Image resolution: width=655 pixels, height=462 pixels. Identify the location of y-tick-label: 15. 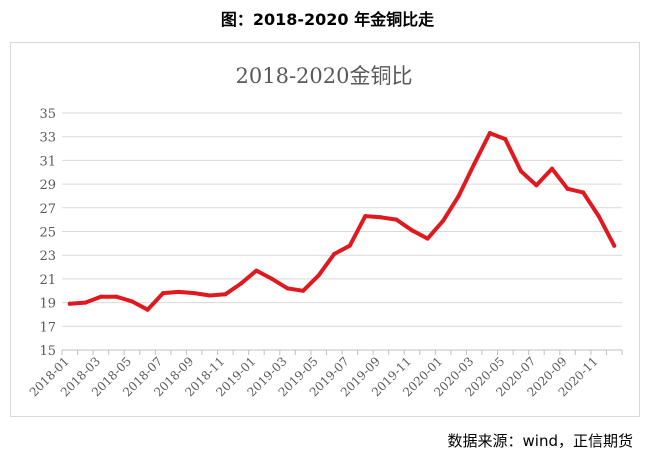
(47, 351).